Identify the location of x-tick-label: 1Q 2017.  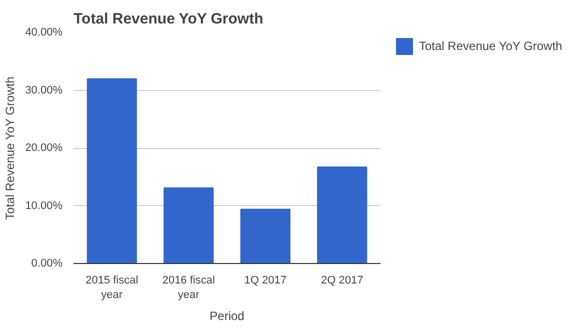
(265, 280).